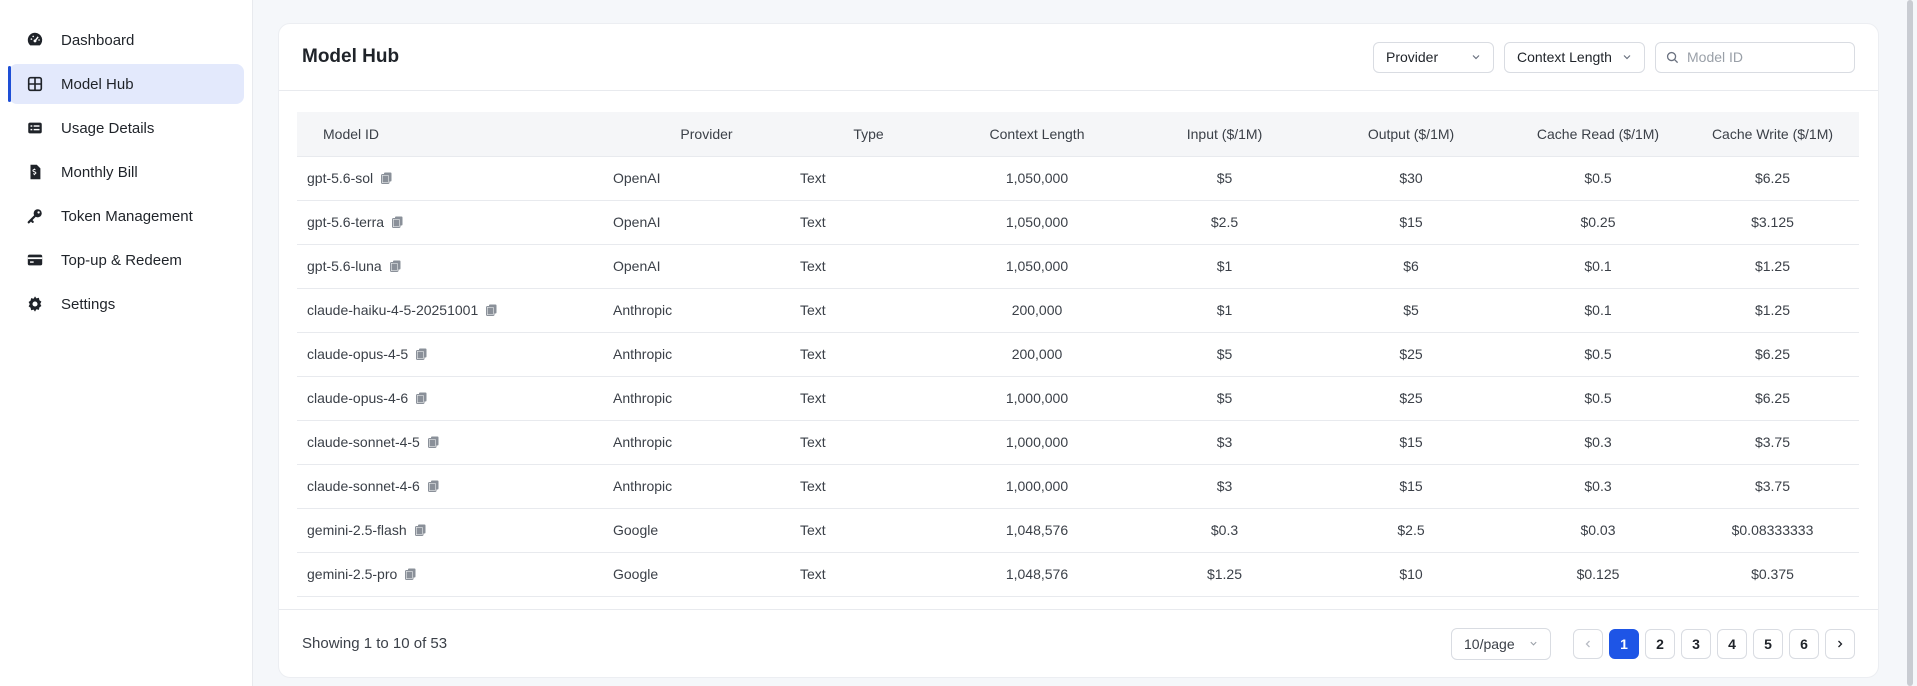 The image size is (1917, 686). I want to click on page-scrollbar, so click(1910, 343).